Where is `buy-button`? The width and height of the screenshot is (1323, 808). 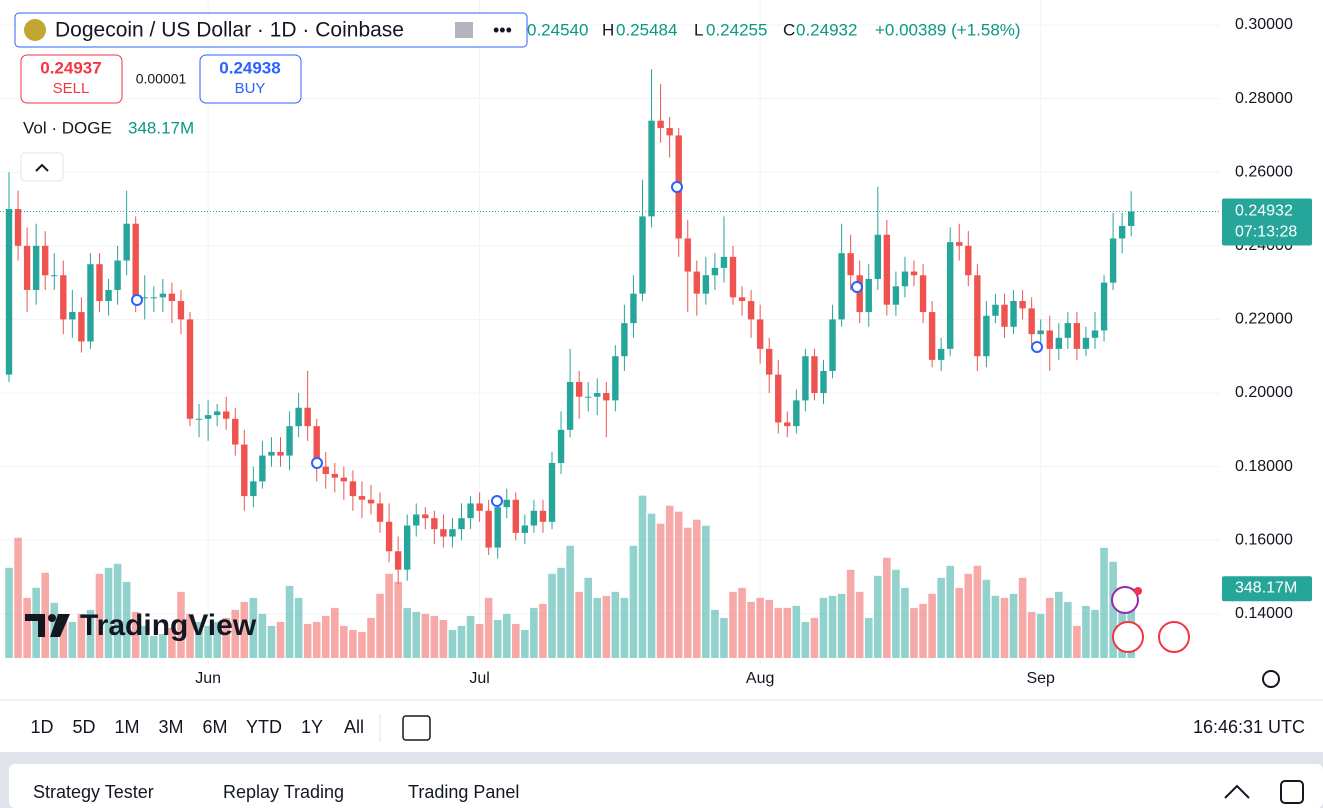 buy-button is located at coordinates (250, 79).